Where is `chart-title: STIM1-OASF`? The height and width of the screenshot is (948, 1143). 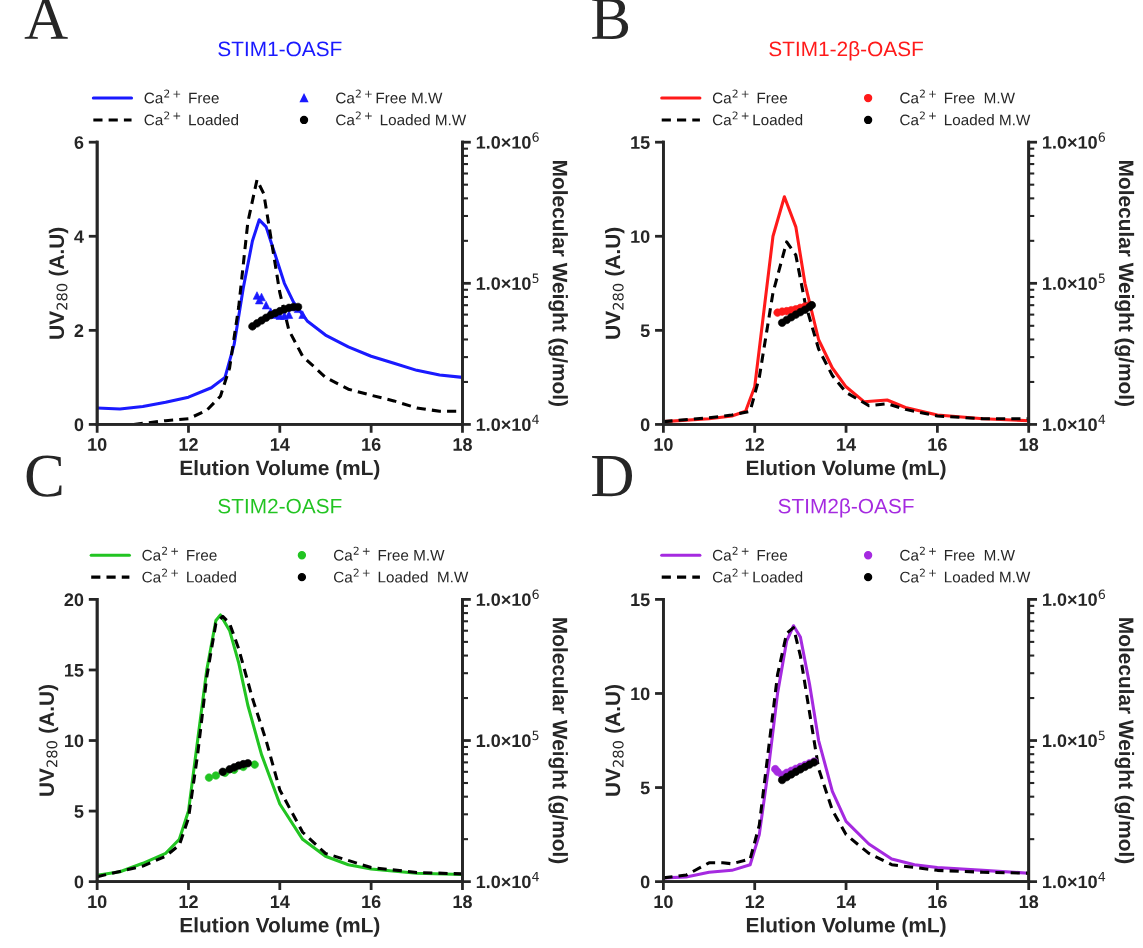 chart-title: STIM1-OASF is located at coordinates (280, 49).